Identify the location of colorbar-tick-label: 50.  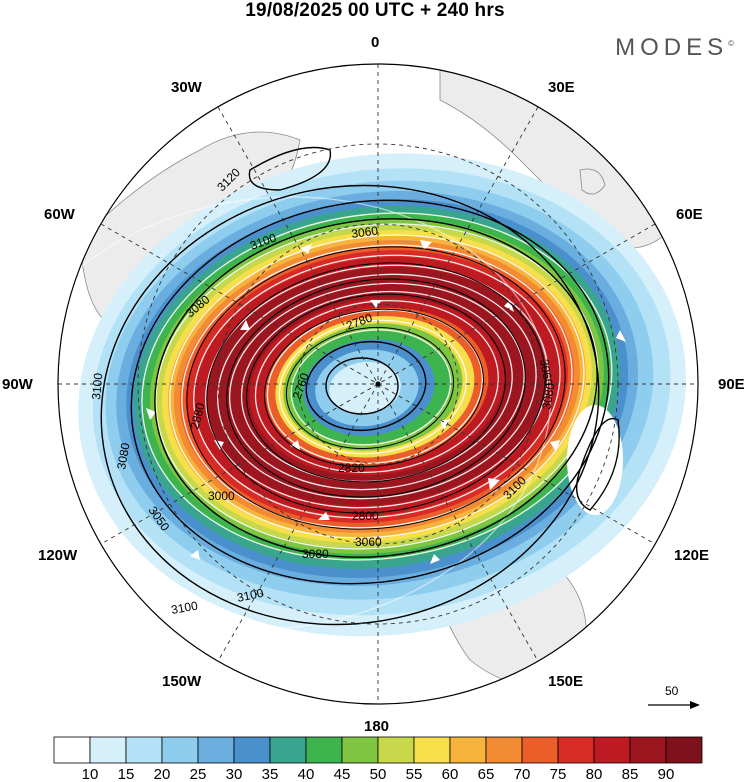
(378, 774).